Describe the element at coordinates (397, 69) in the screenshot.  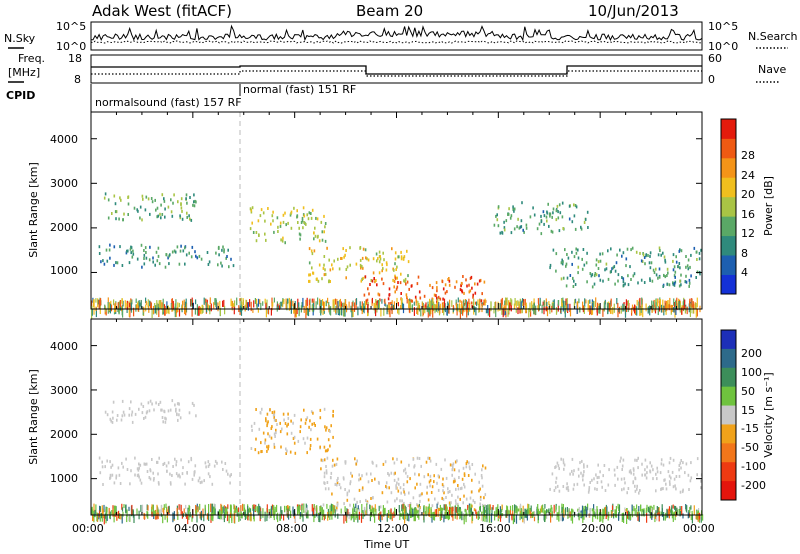
I see `frequency-panel: Freq. [MHz] 18 8 60 0 Nave` at that location.